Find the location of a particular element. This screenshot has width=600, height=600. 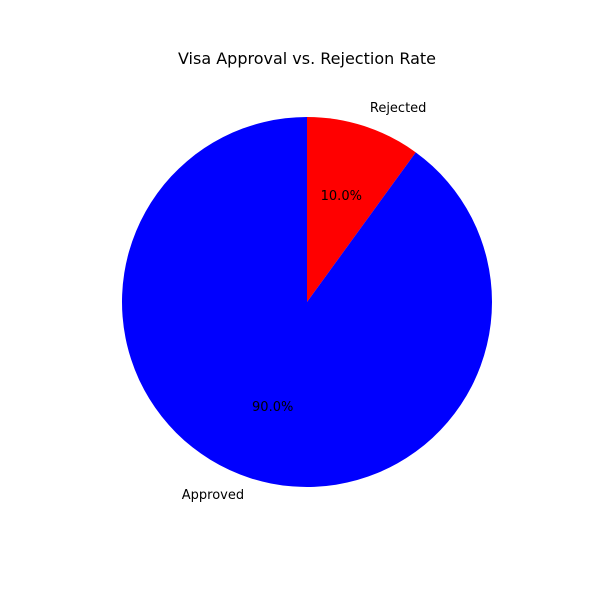

pct-label-approved: 90.0% is located at coordinates (272, 407).